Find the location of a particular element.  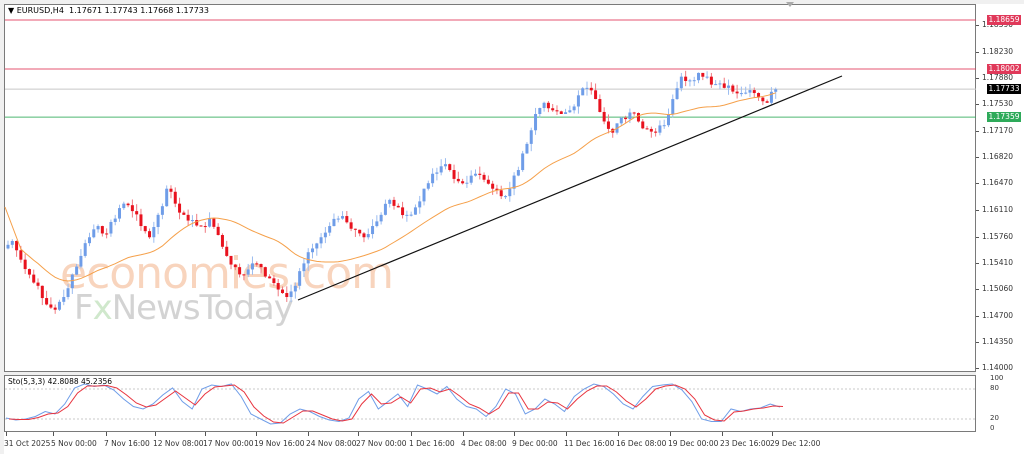

time-axis-label: 7 Nov 16:00 is located at coordinates (127, 443).